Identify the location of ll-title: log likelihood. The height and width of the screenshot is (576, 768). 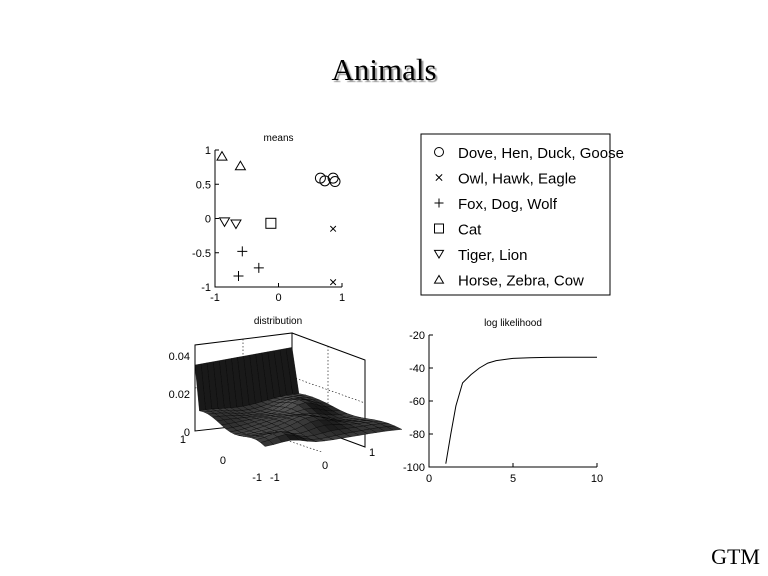
(513, 323).